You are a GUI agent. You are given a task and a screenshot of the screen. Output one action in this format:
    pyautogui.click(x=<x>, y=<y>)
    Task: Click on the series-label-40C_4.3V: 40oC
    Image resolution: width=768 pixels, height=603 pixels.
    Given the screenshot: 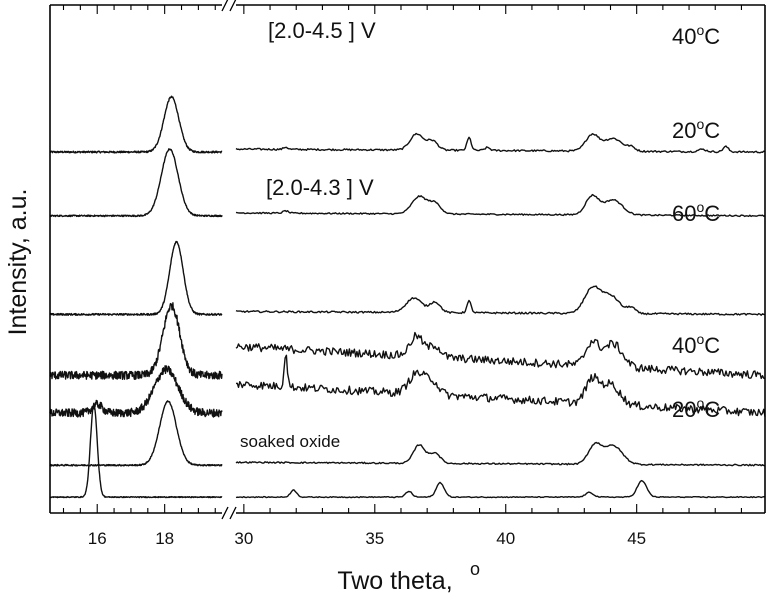 What is the action you would take?
    pyautogui.click(x=696, y=344)
    